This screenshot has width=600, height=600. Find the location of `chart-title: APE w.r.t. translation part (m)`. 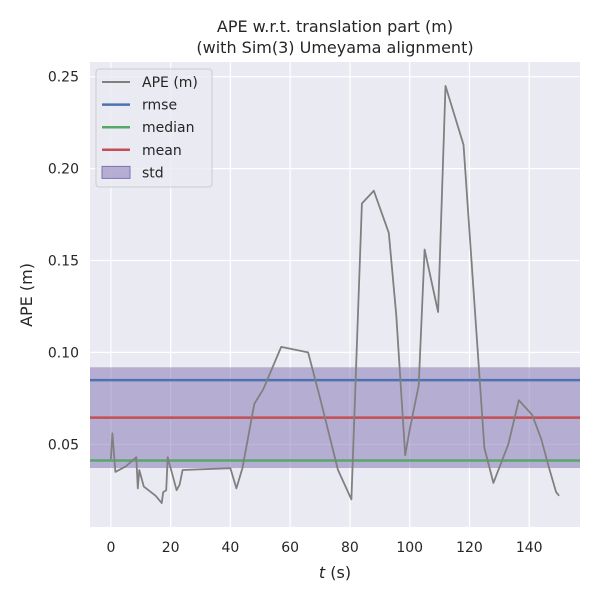

chart-title: APE w.r.t. translation part (m) is located at coordinates (335, 26).